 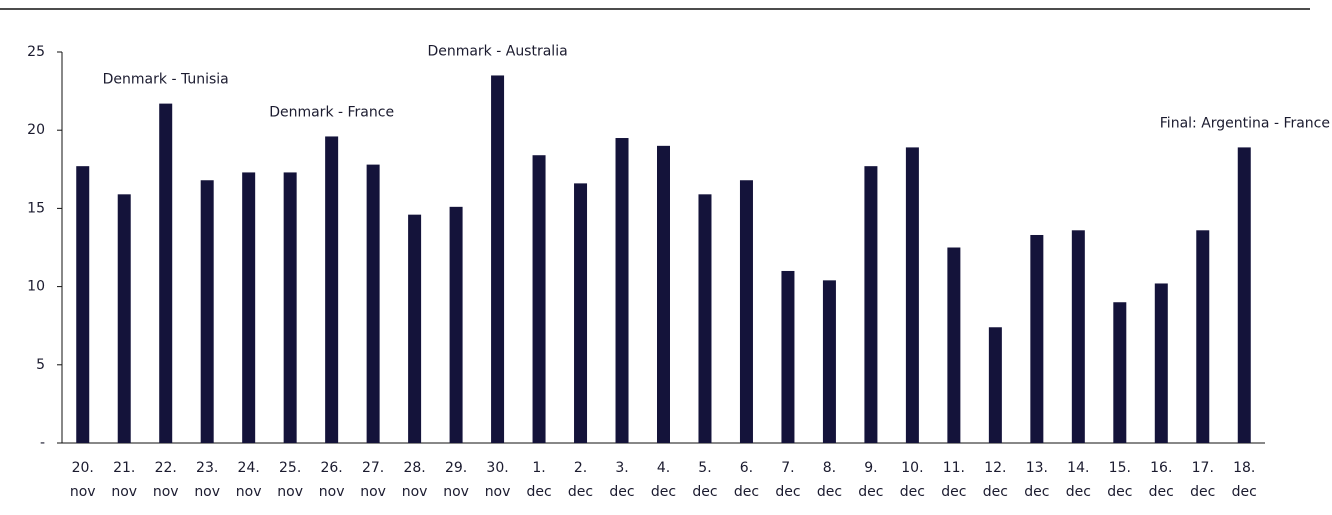 I want to click on x-tick-label: 16. dec, so click(x=1161, y=480).